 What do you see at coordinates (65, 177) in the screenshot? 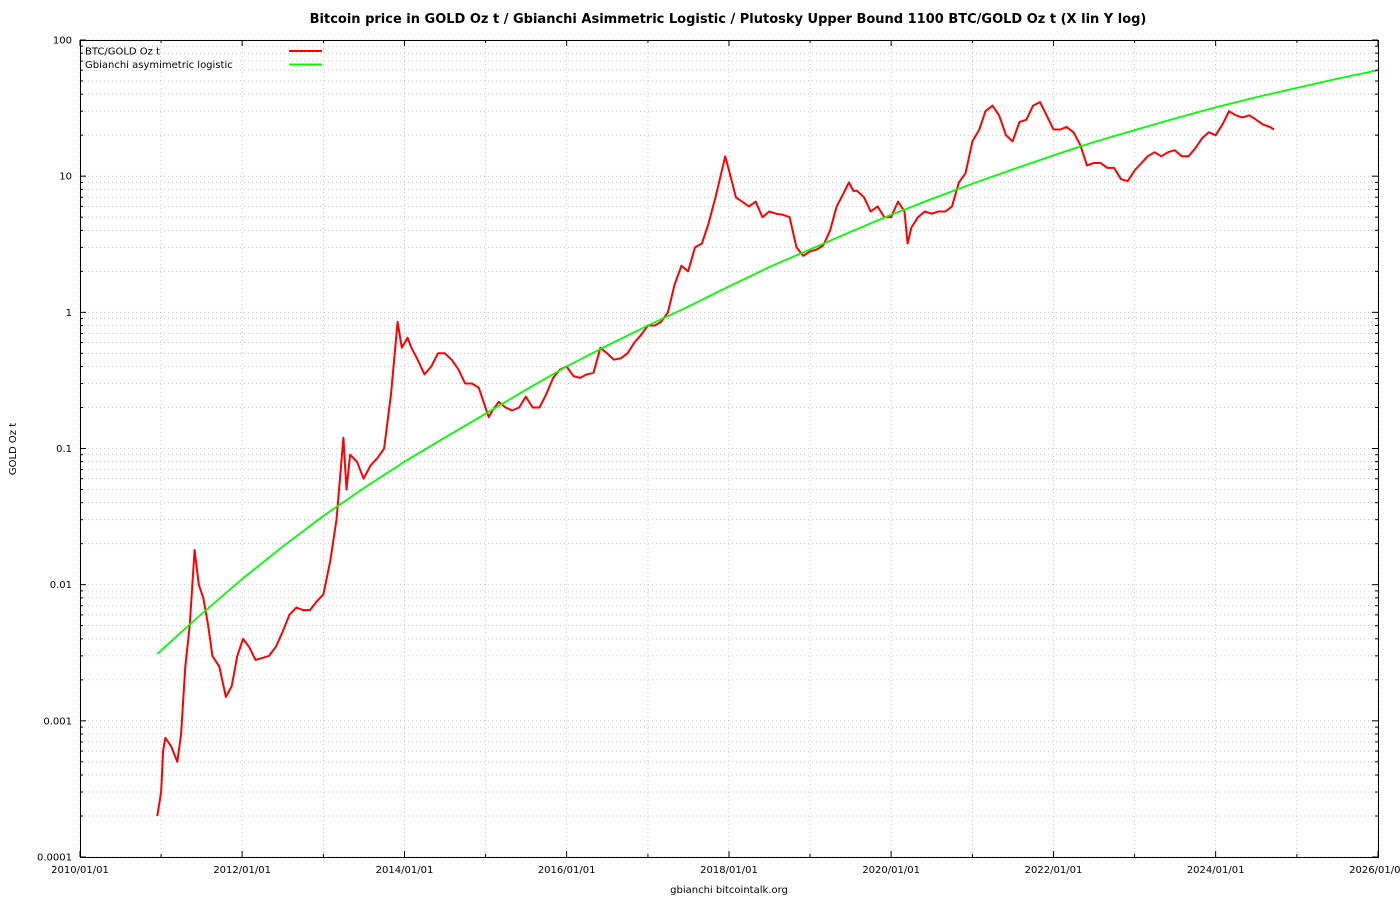
I see `y-tick-label: 10` at bounding box center [65, 177].